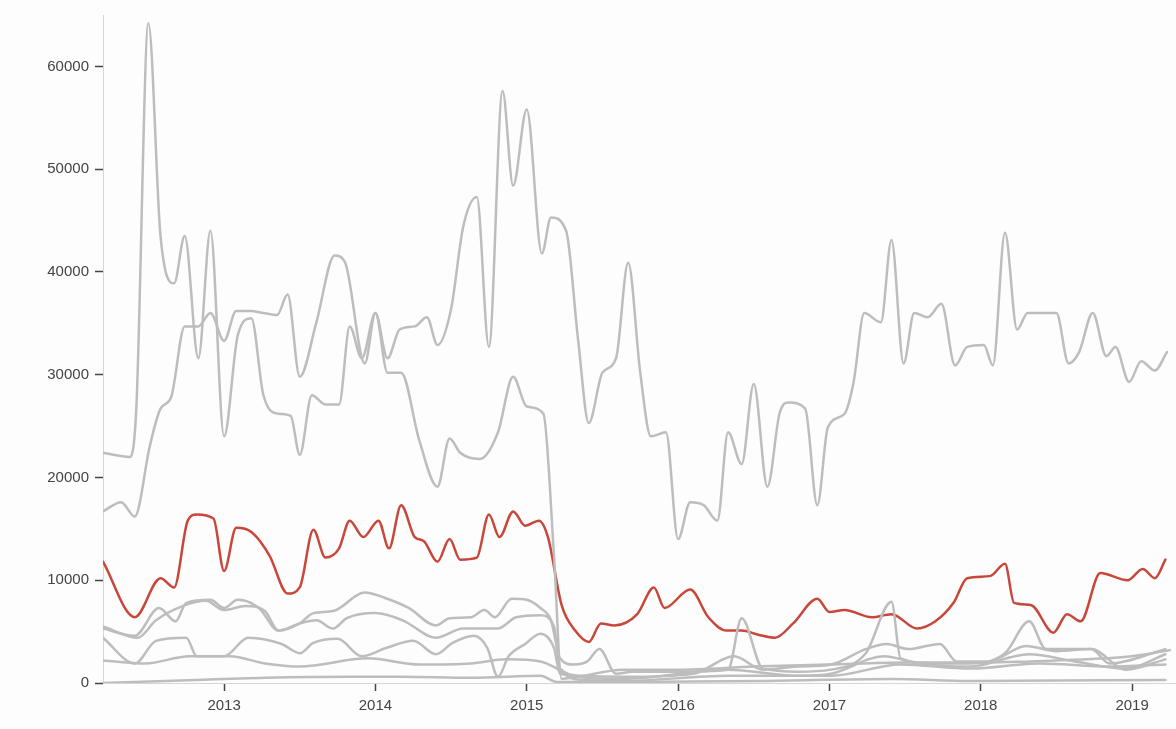  What do you see at coordinates (224, 705) in the screenshot?
I see `x-tick-label: 2013` at bounding box center [224, 705].